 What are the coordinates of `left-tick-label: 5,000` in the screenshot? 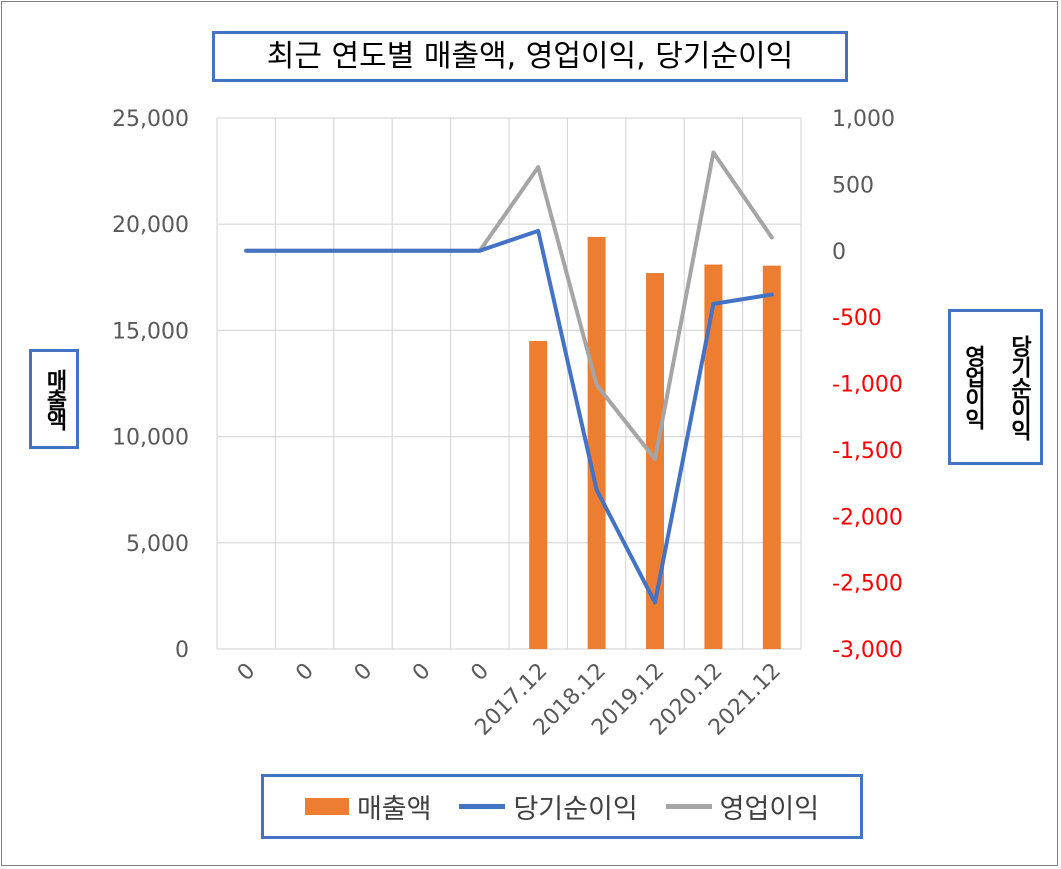 It's located at (157, 544).